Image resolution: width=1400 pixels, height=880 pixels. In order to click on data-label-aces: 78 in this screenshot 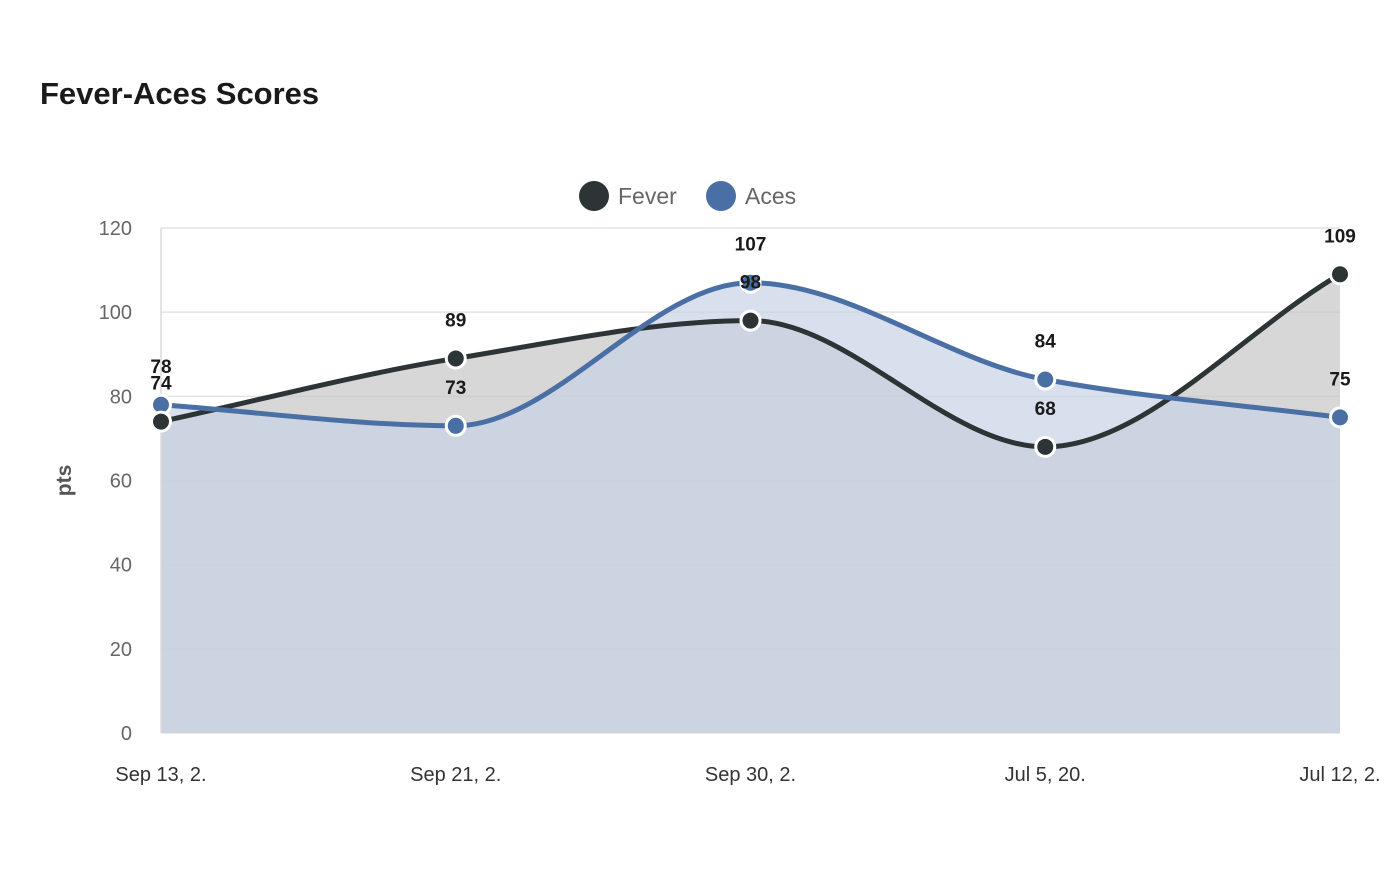, I will do `click(160, 367)`.